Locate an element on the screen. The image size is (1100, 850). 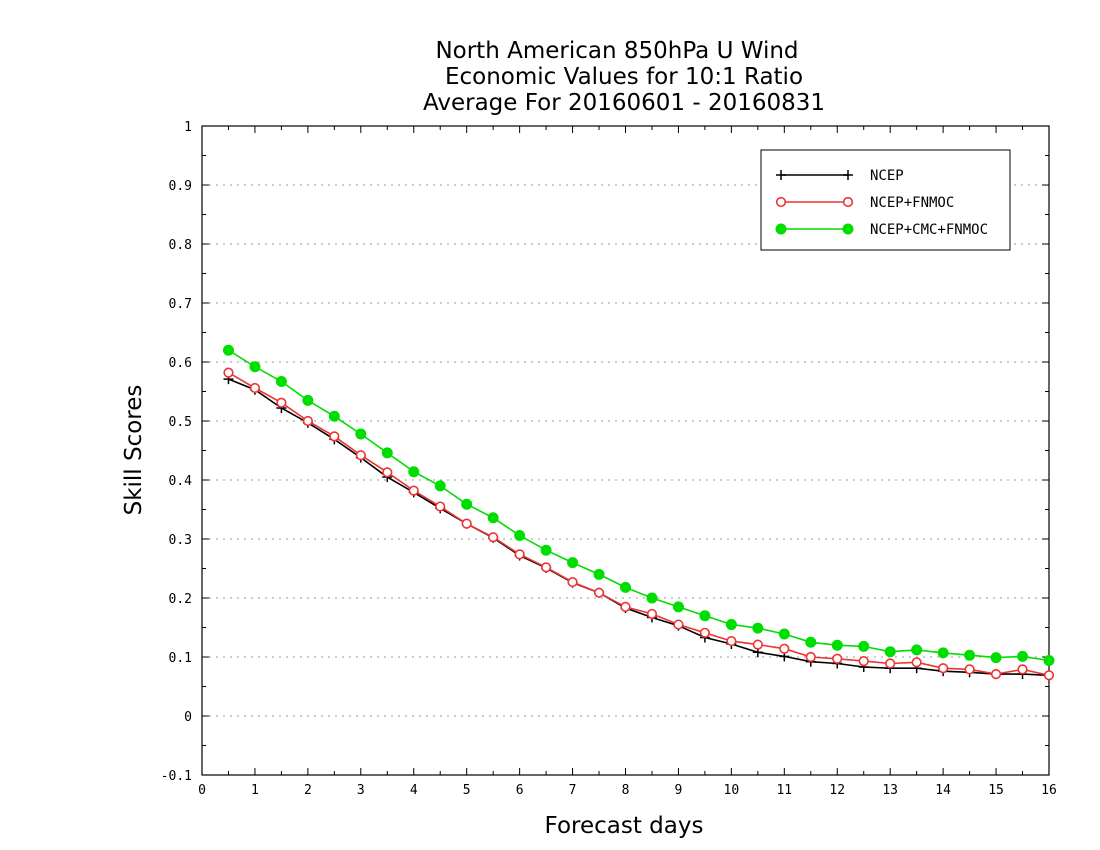
y-tick-label: 1 is located at coordinates (188, 127).